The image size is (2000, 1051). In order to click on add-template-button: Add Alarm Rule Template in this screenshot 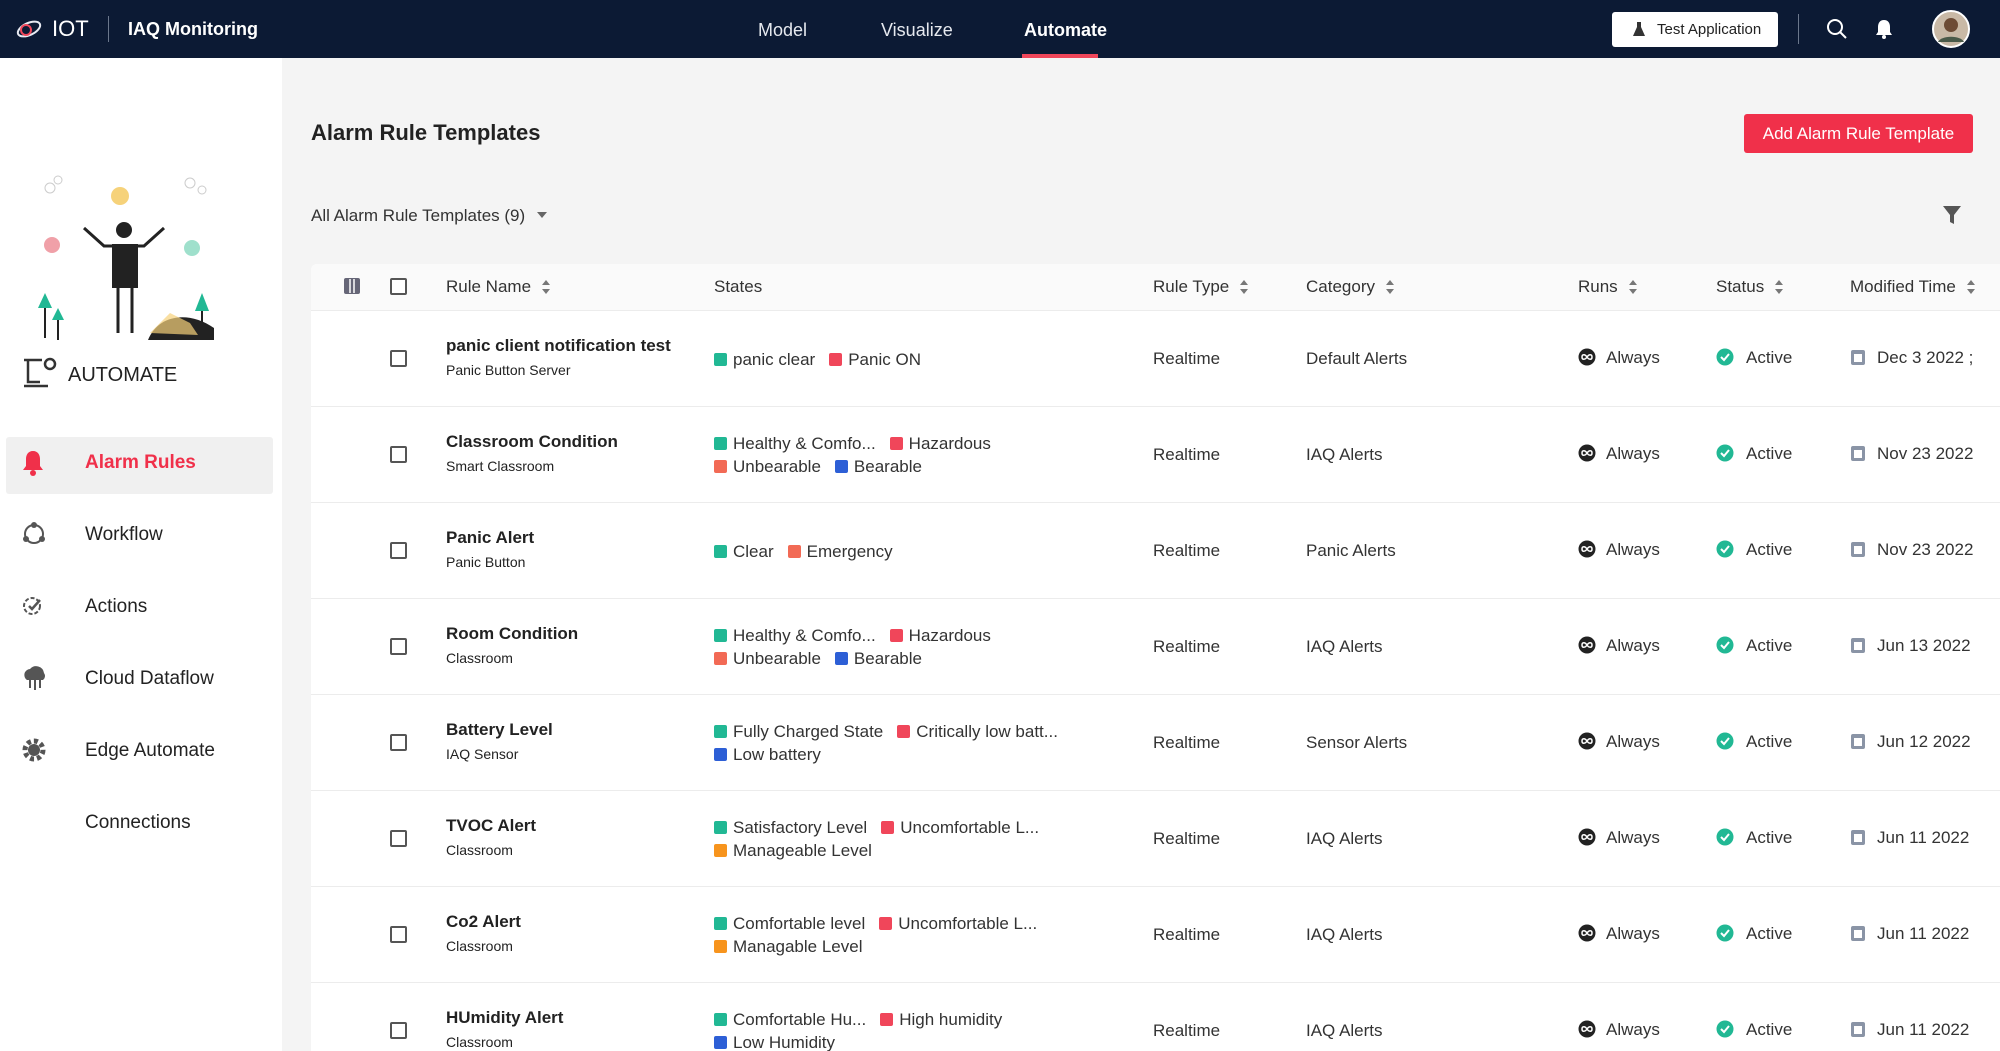, I will do `click(1858, 133)`.